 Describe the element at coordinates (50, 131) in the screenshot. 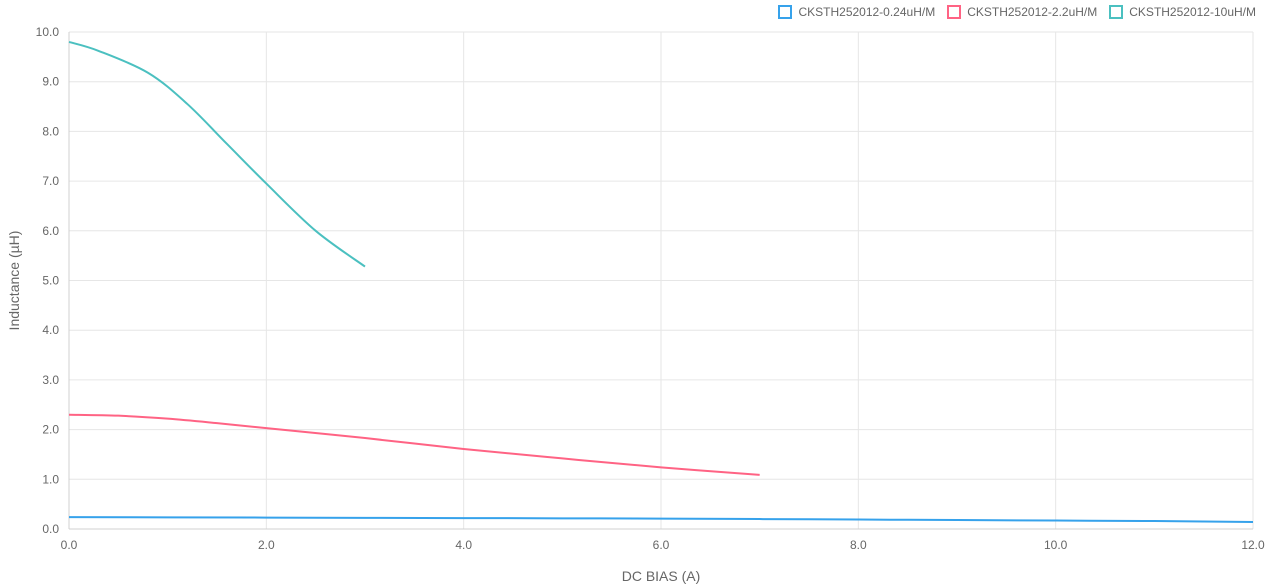

I see `y-tick-label: 8.0` at that location.